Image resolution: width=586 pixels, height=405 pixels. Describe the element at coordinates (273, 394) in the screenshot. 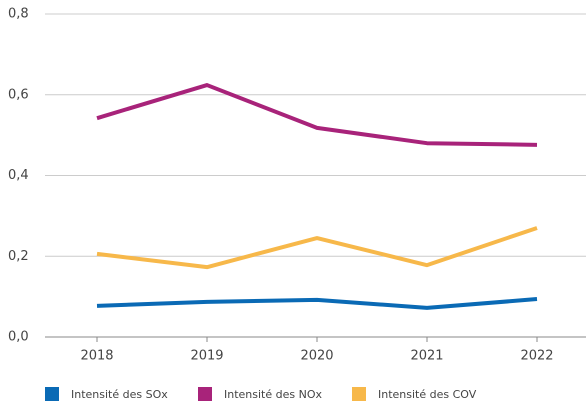

I see `legend-label: Intensité des NOx` at that location.